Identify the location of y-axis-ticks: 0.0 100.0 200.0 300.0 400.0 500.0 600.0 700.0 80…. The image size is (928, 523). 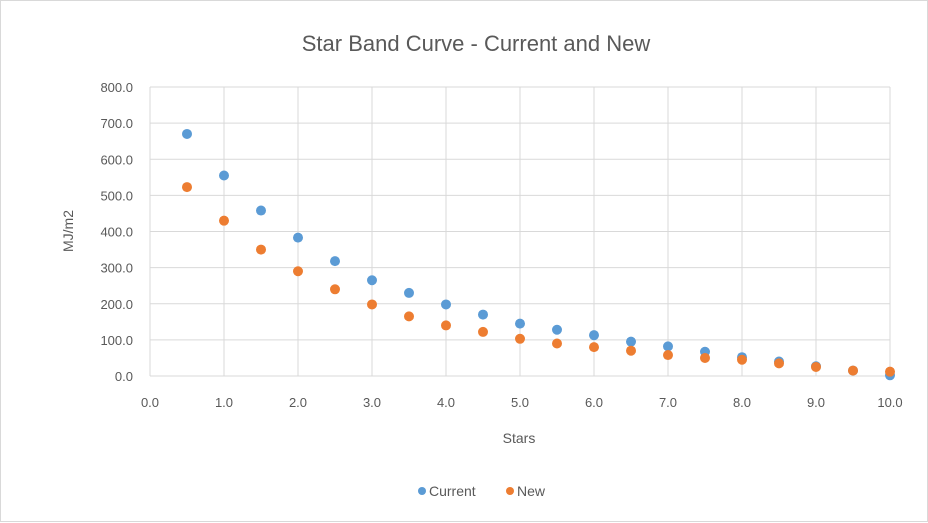
(116, 232).